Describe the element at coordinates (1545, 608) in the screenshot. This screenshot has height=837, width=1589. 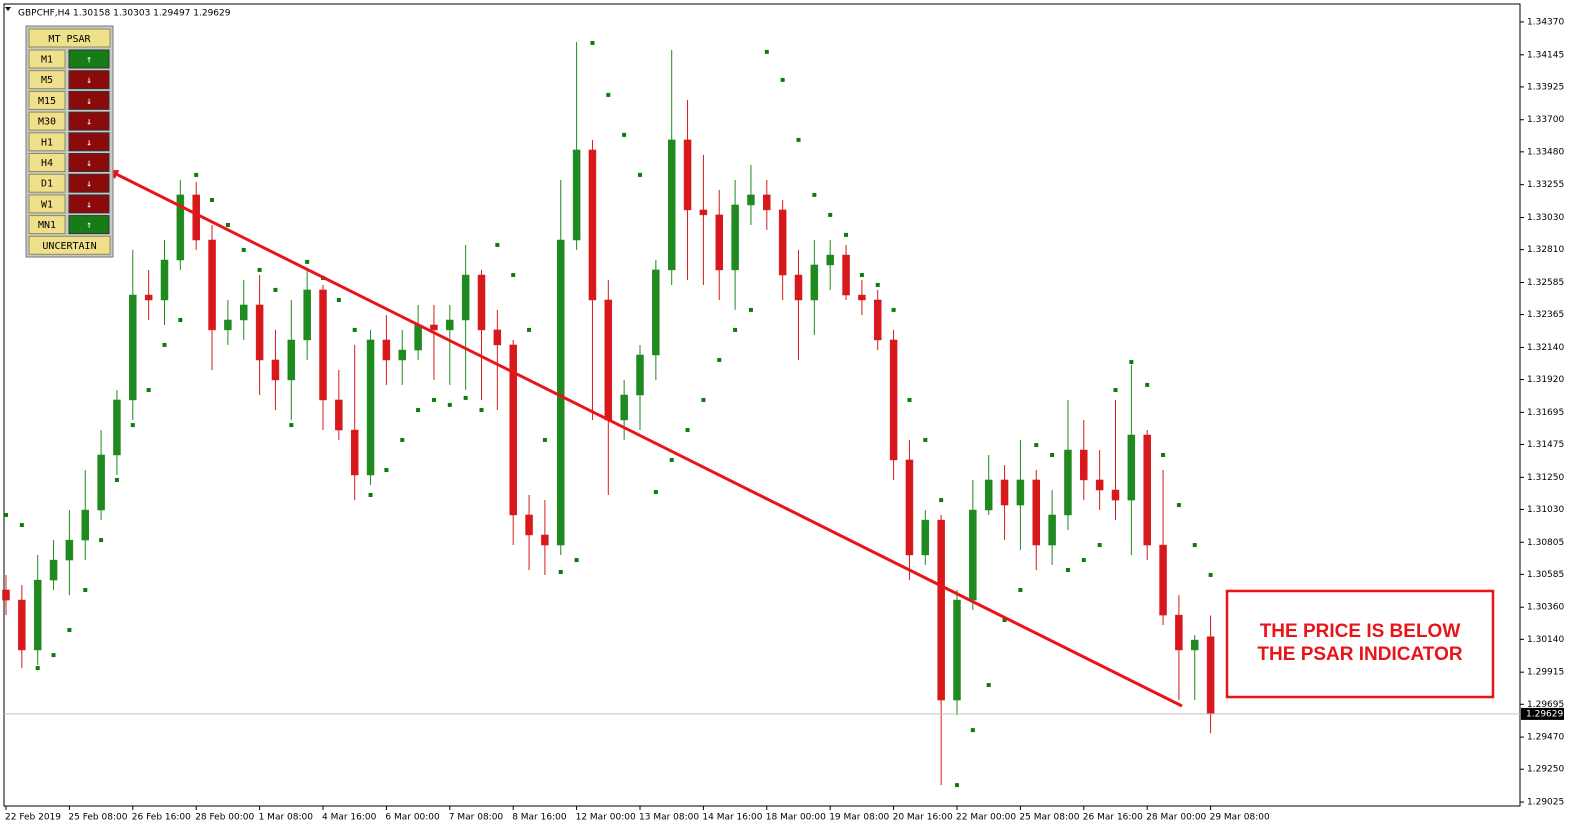
I see `y-tick-label: 1.30360` at that location.